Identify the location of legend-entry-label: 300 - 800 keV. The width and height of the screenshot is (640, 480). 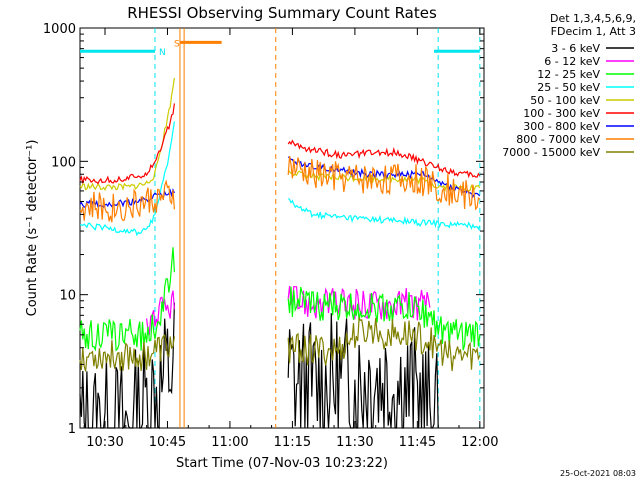
(561, 126).